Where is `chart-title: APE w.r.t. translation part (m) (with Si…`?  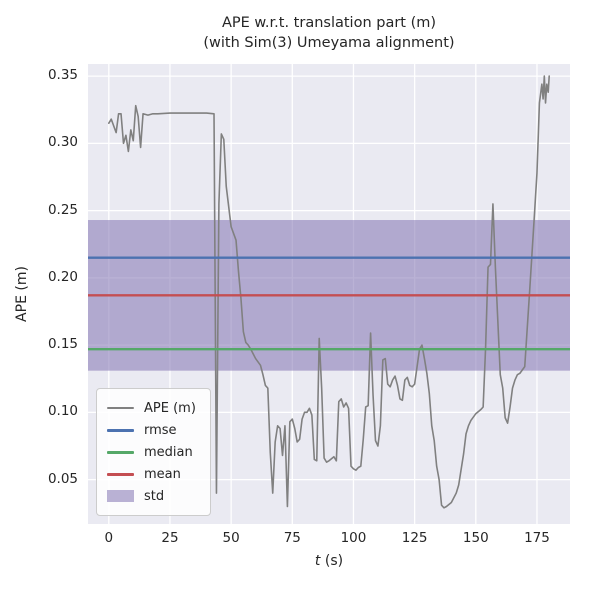 chart-title: APE w.r.t. translation part (m) (with Si… is located at coordinates (329, 33).